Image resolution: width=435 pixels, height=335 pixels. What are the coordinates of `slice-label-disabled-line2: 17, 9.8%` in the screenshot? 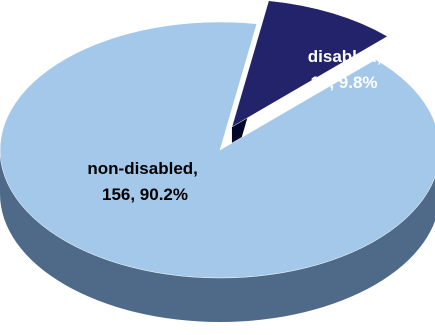 It's located at (343, 82).